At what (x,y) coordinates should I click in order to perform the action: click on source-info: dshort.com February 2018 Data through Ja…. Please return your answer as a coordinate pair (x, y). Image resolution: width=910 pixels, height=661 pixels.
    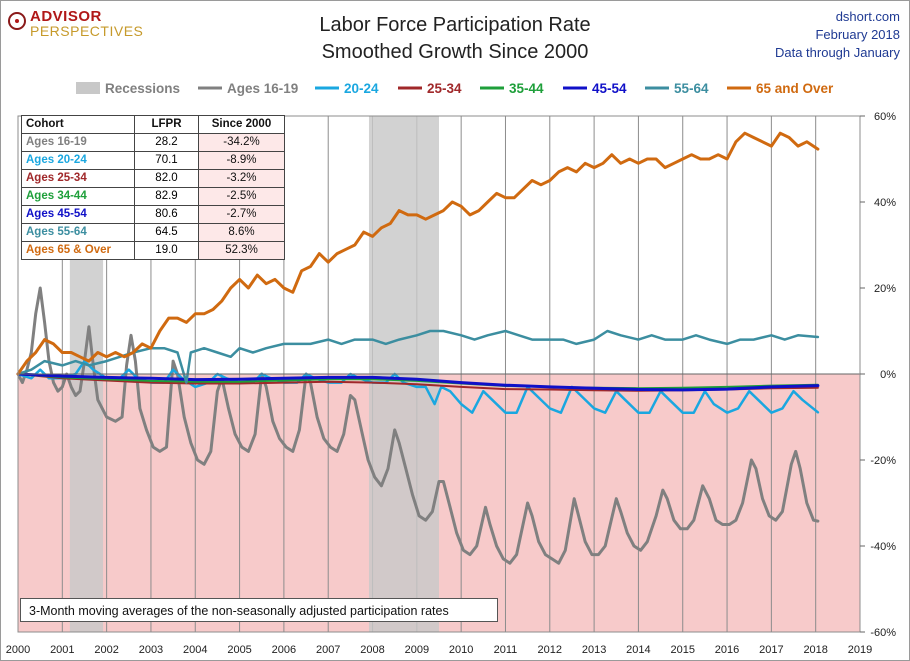
    Looking at the image, I should click on (837, 35).